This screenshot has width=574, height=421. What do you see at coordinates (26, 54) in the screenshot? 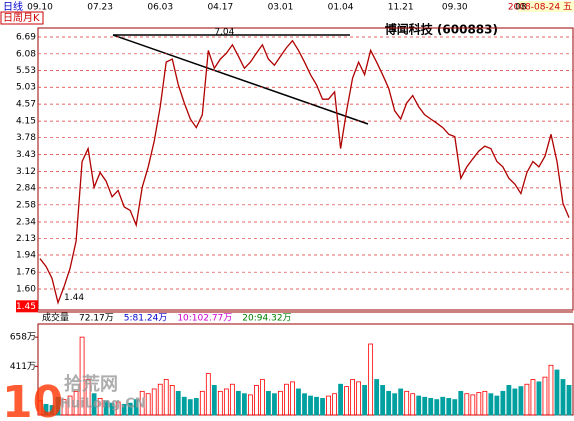
I see `y-tick-label: 6.08` at bounding box center [26, 54].